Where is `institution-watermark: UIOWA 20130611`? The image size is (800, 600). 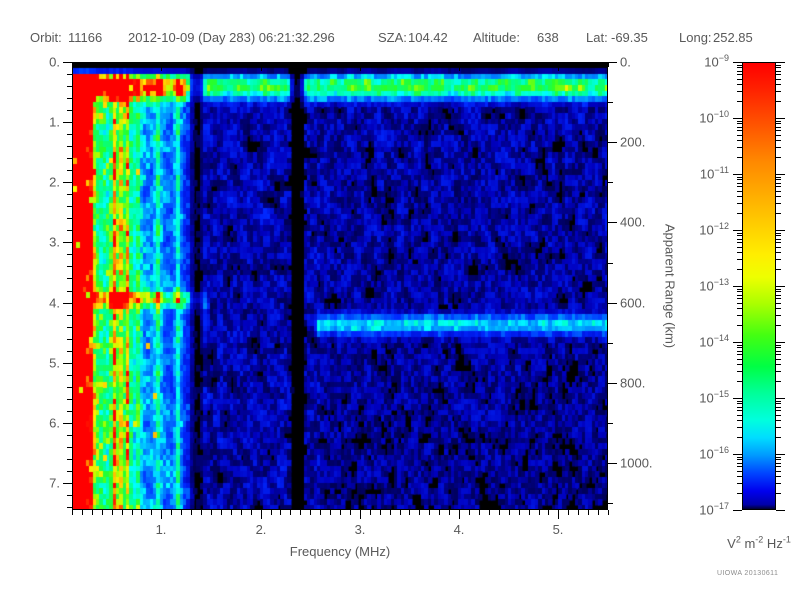 institution-watermark: UIOWA 20130611 is located at coordinates (748, 573).